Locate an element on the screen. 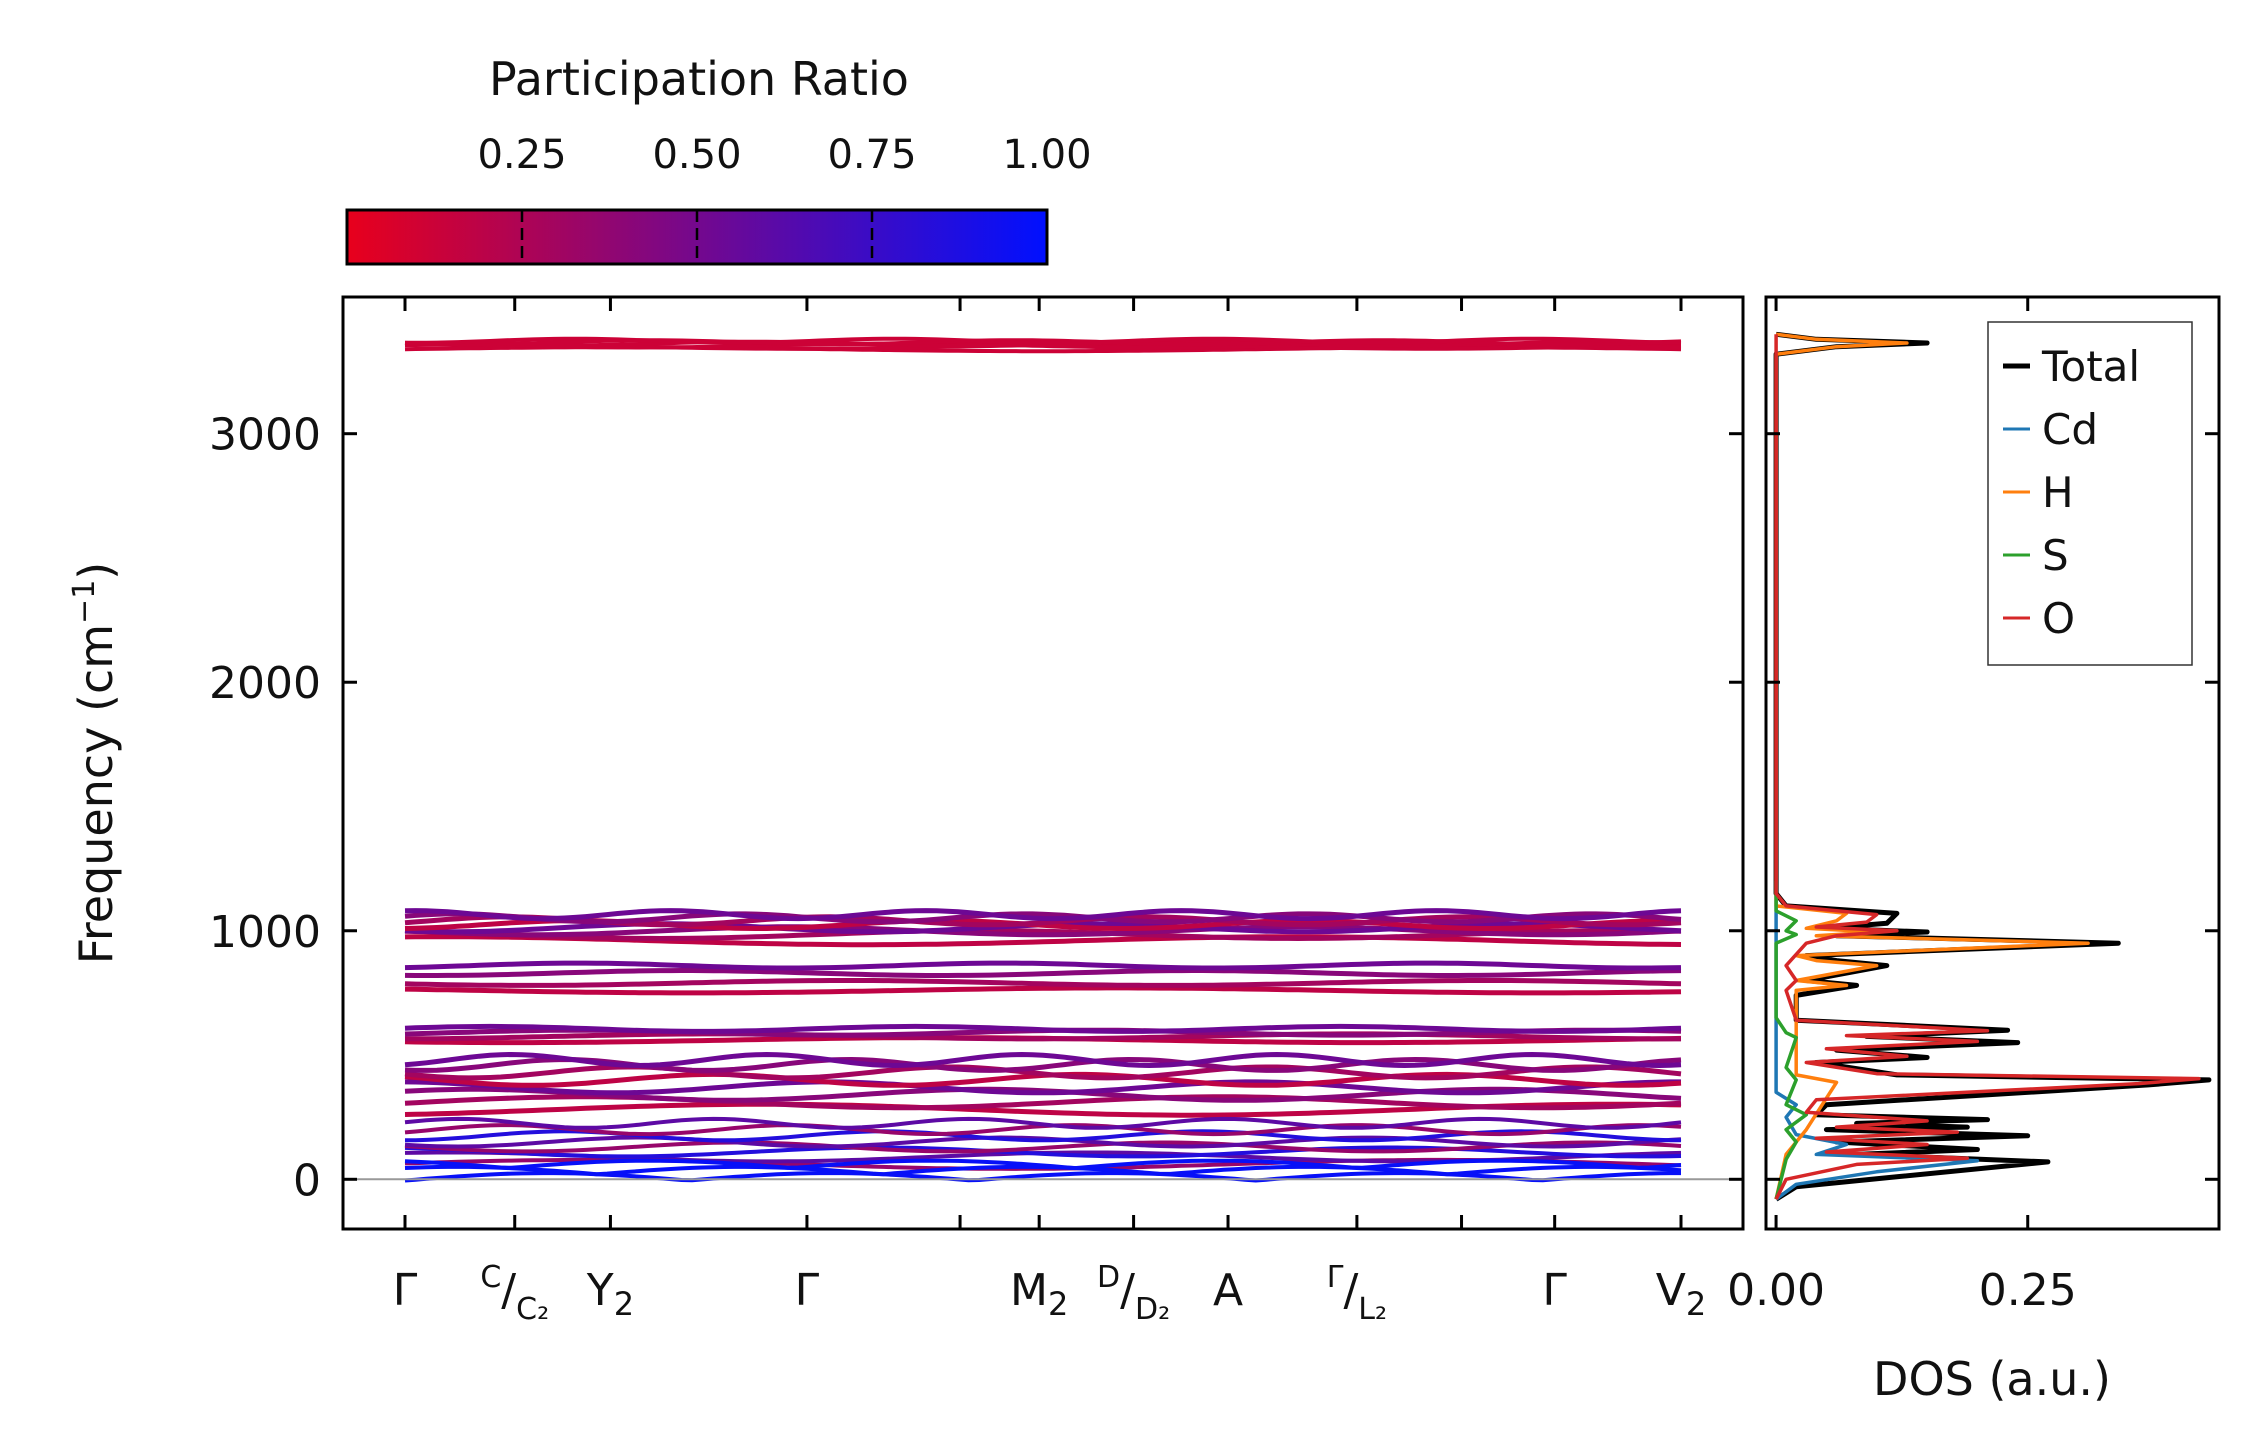  dos-series-h is located at coordinates (1932, 766).